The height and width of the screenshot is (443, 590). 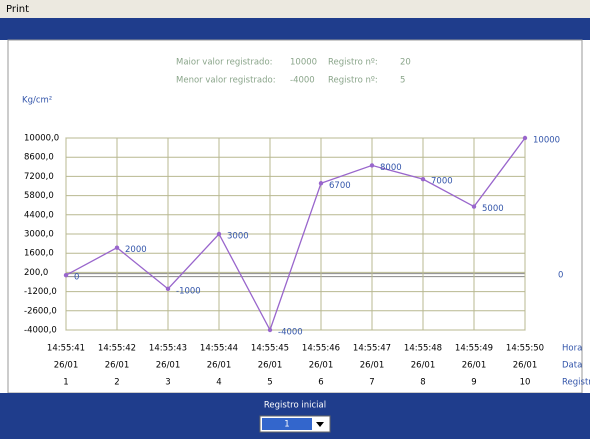 What do you see at coordinates (525, 349) in the screenshot?
I see `x-tick-label: 14:55:50` at bounding box center [525, 349].